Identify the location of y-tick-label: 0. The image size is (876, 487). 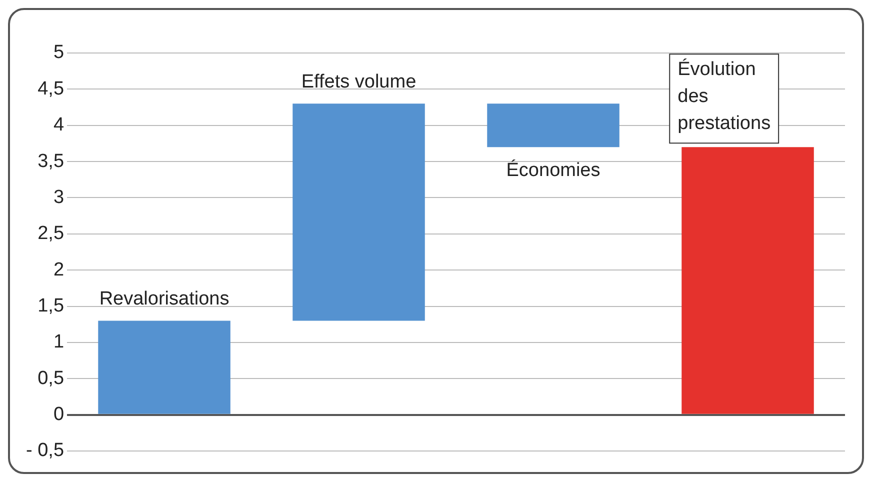
(58, 415).